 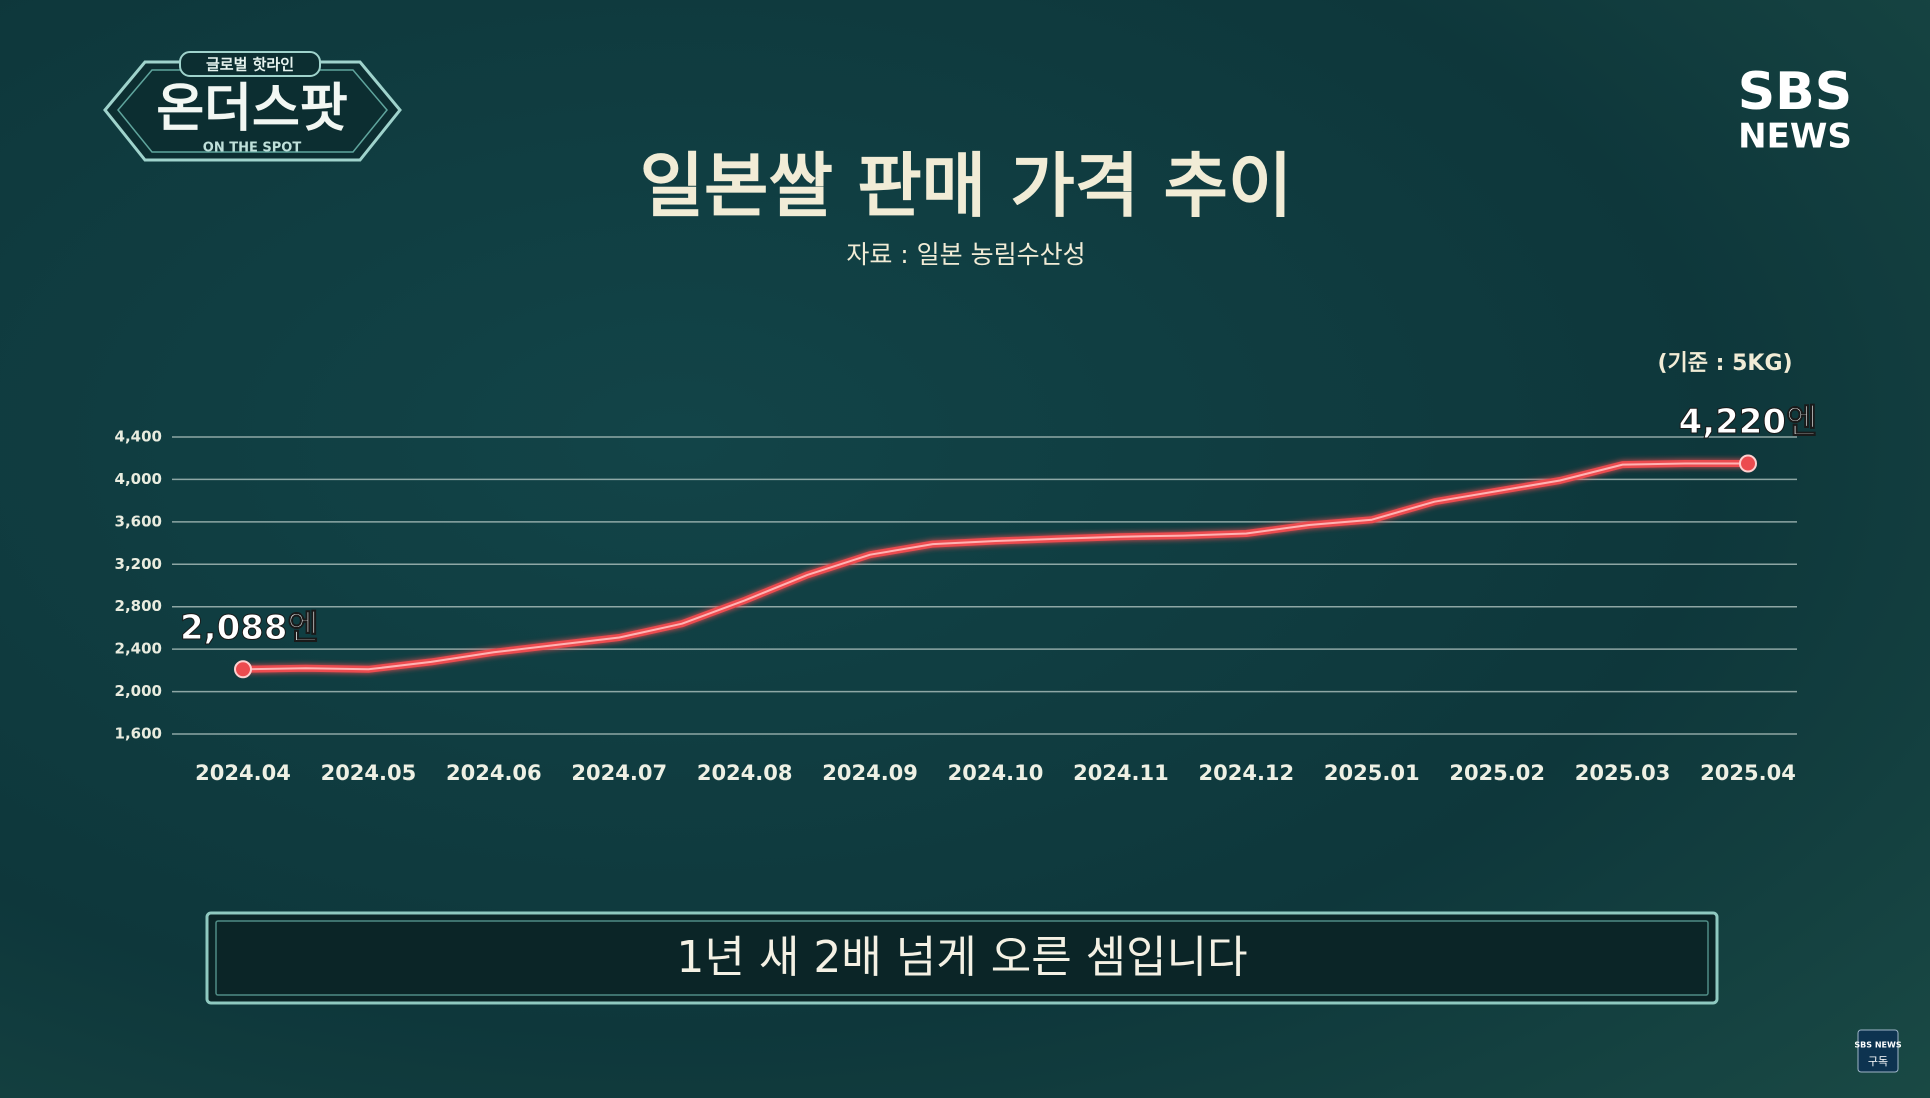 I want to click on x-tick-label: 2025.03, so click(x=1623, y=773).